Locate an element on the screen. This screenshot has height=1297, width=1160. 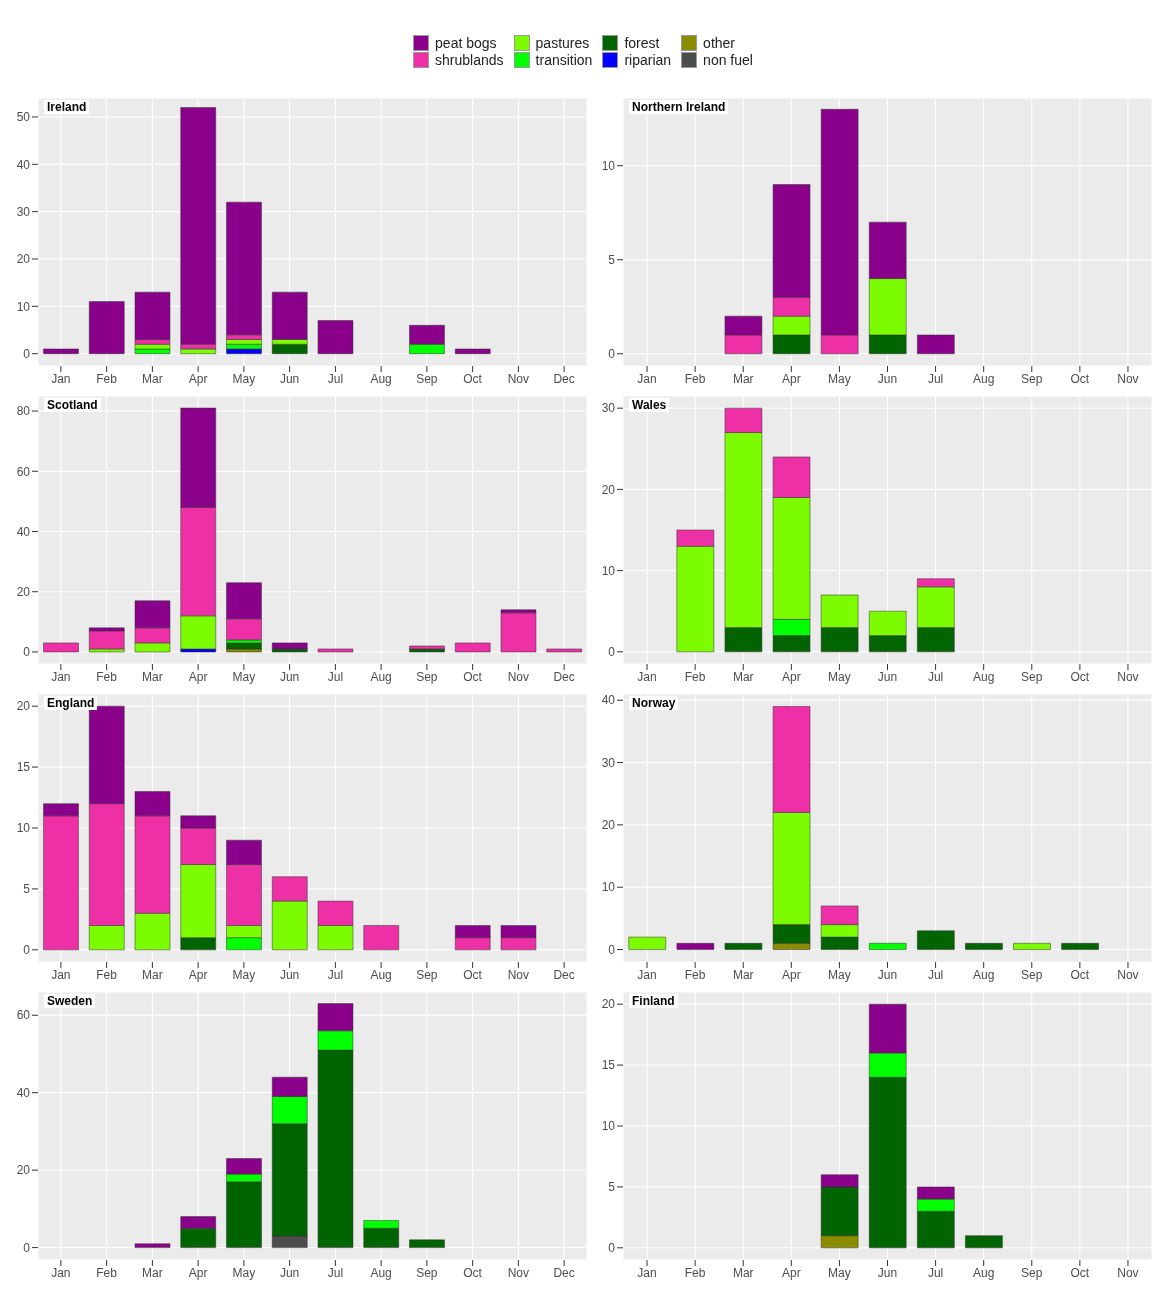
legend-label: peat bogs is located at coordinates (466, 42).